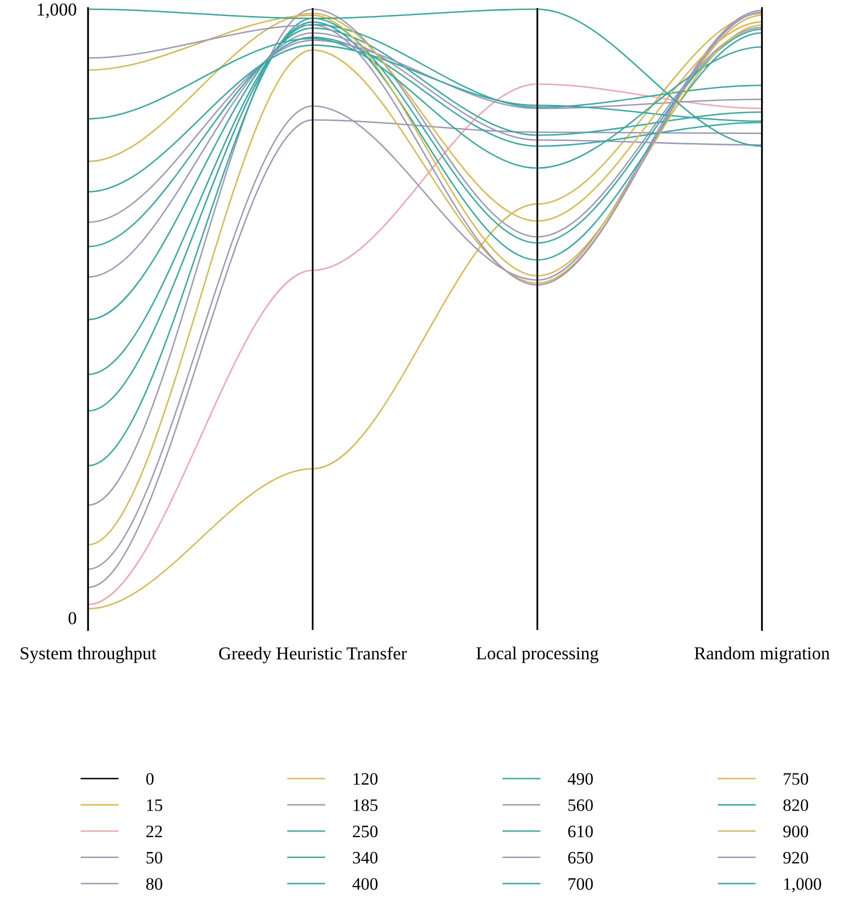 This screenshot has width=852, height=909. I want to click on legend-label: 22, so click(154, 832).